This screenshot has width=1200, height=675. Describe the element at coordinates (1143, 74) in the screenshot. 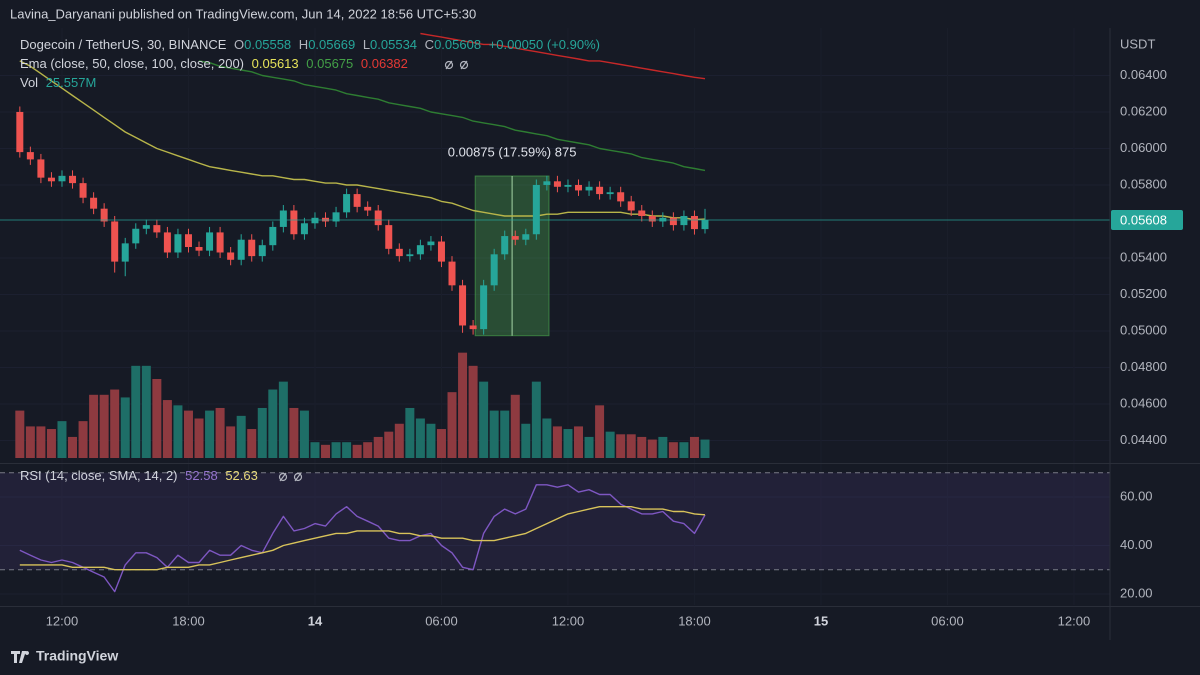

I see `y-tick-label: 0.06400` at that location.